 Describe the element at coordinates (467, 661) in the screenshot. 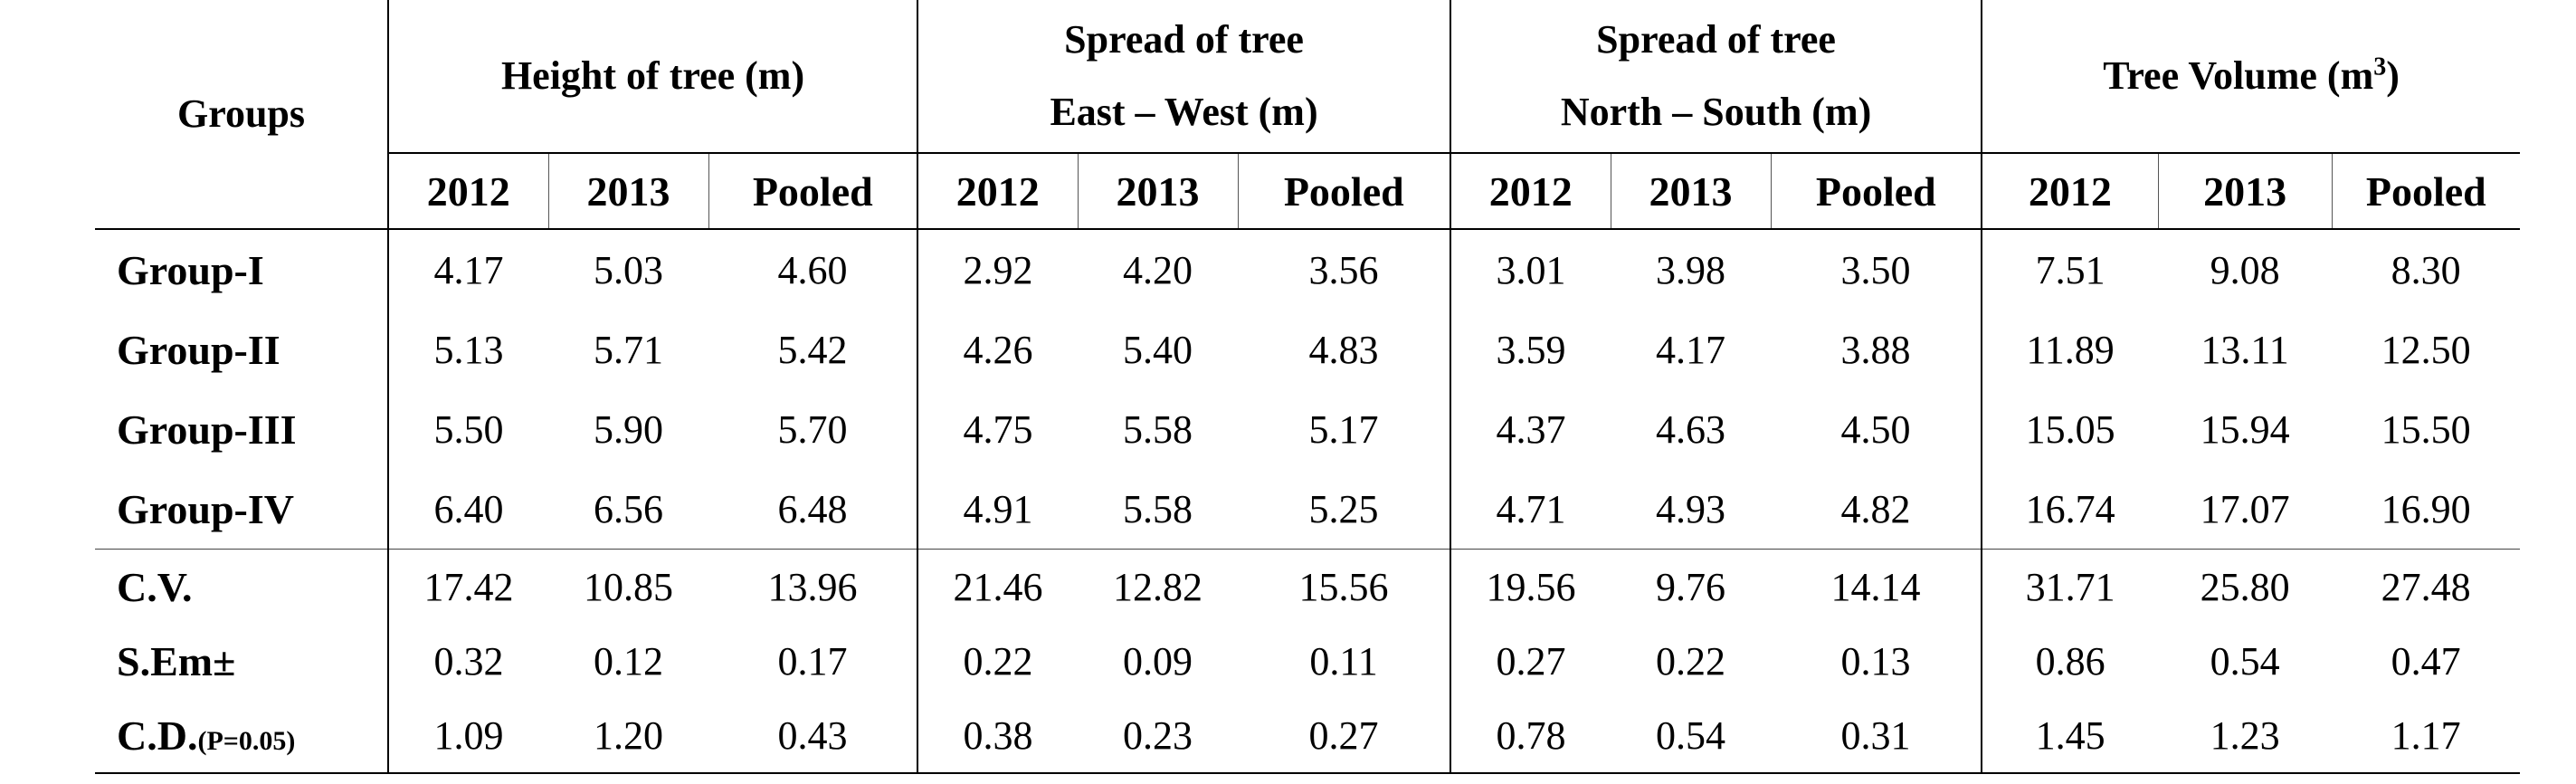

I see `value-cell: 0.32` at that location.